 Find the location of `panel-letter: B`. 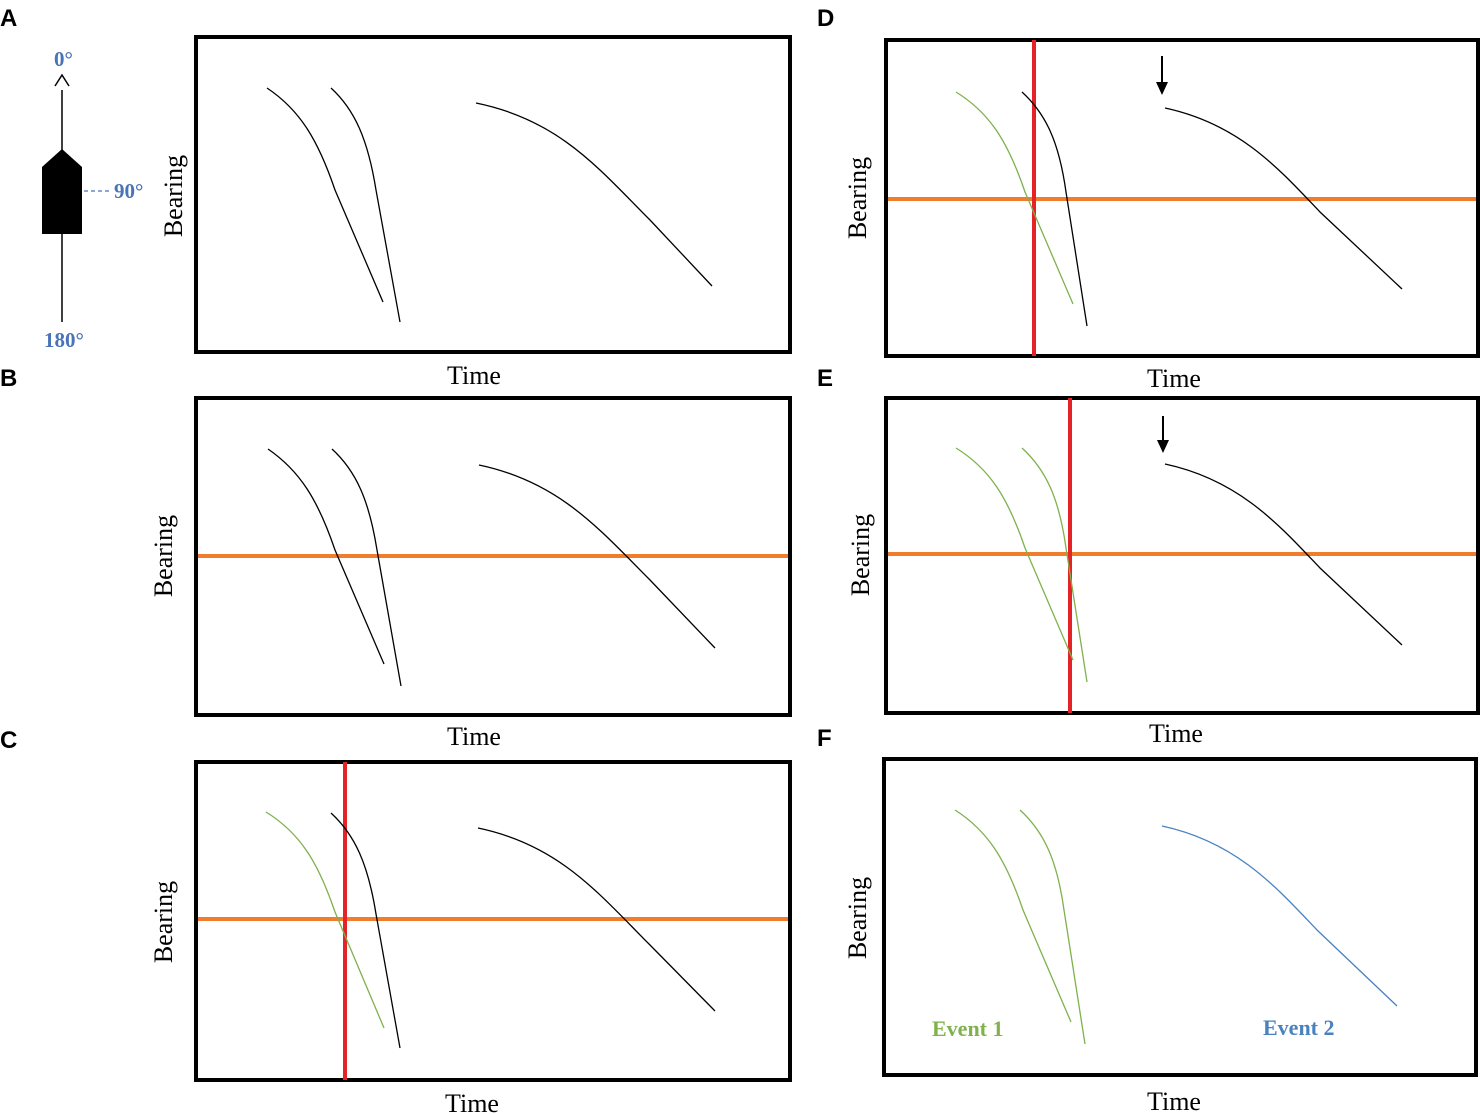

panel-letter: B is located at coordinates (8, 378).